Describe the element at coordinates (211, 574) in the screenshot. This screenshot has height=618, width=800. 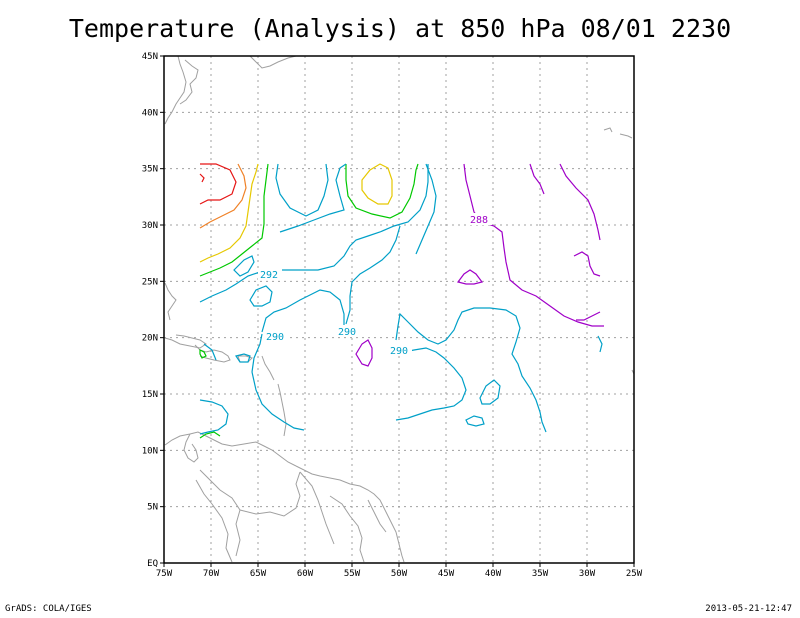
I see `x-tick-label: 70W` at that location.